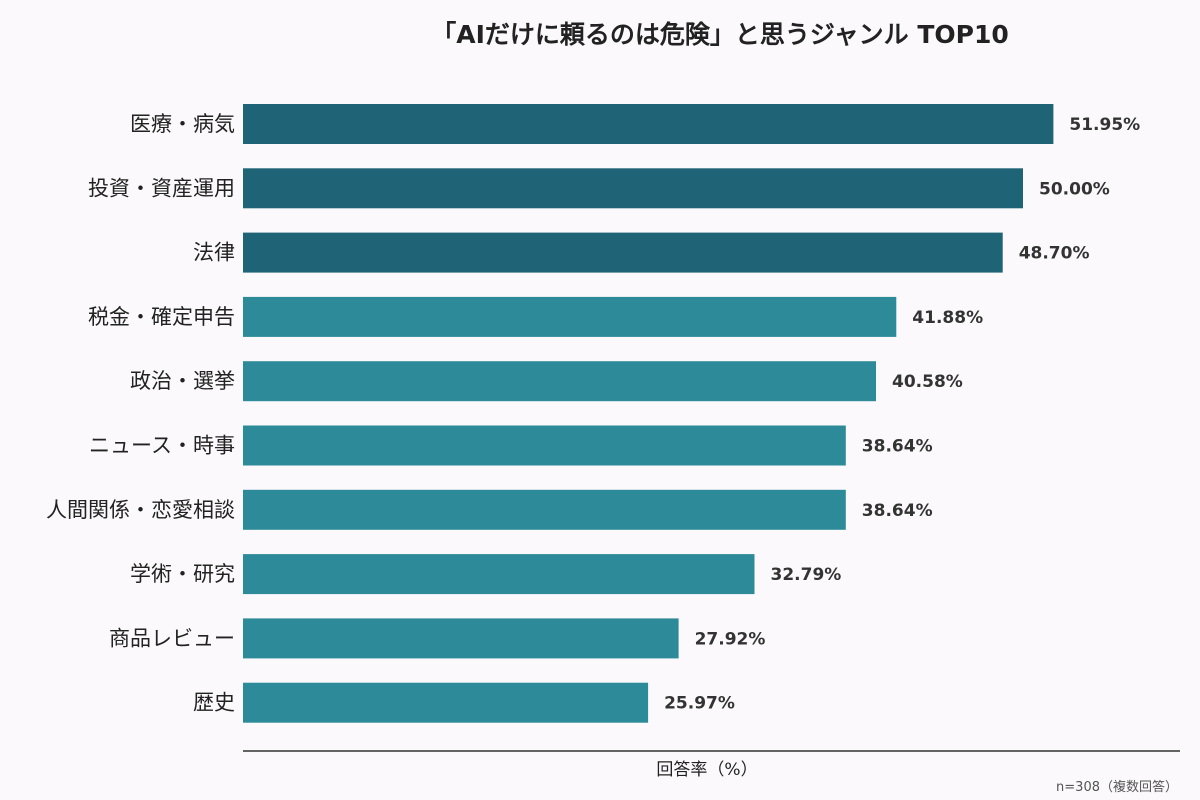 The height and width of the screenshot is (800, 1200). Describe the element at coordinates (182, 381) in the screenshot. I see `category-label-5: 政治・選挙` at that location.